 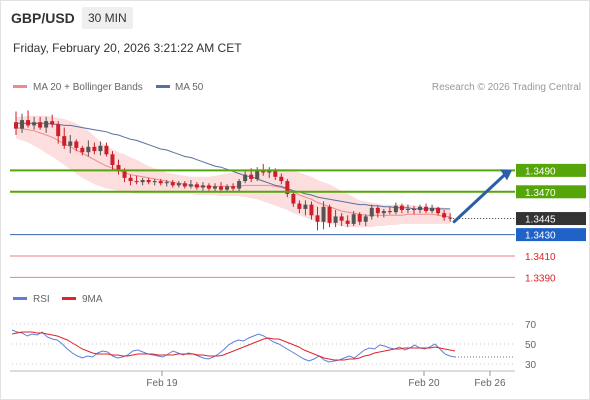 I want to click on support-label: 1.3410, so click(x=540, y=257).